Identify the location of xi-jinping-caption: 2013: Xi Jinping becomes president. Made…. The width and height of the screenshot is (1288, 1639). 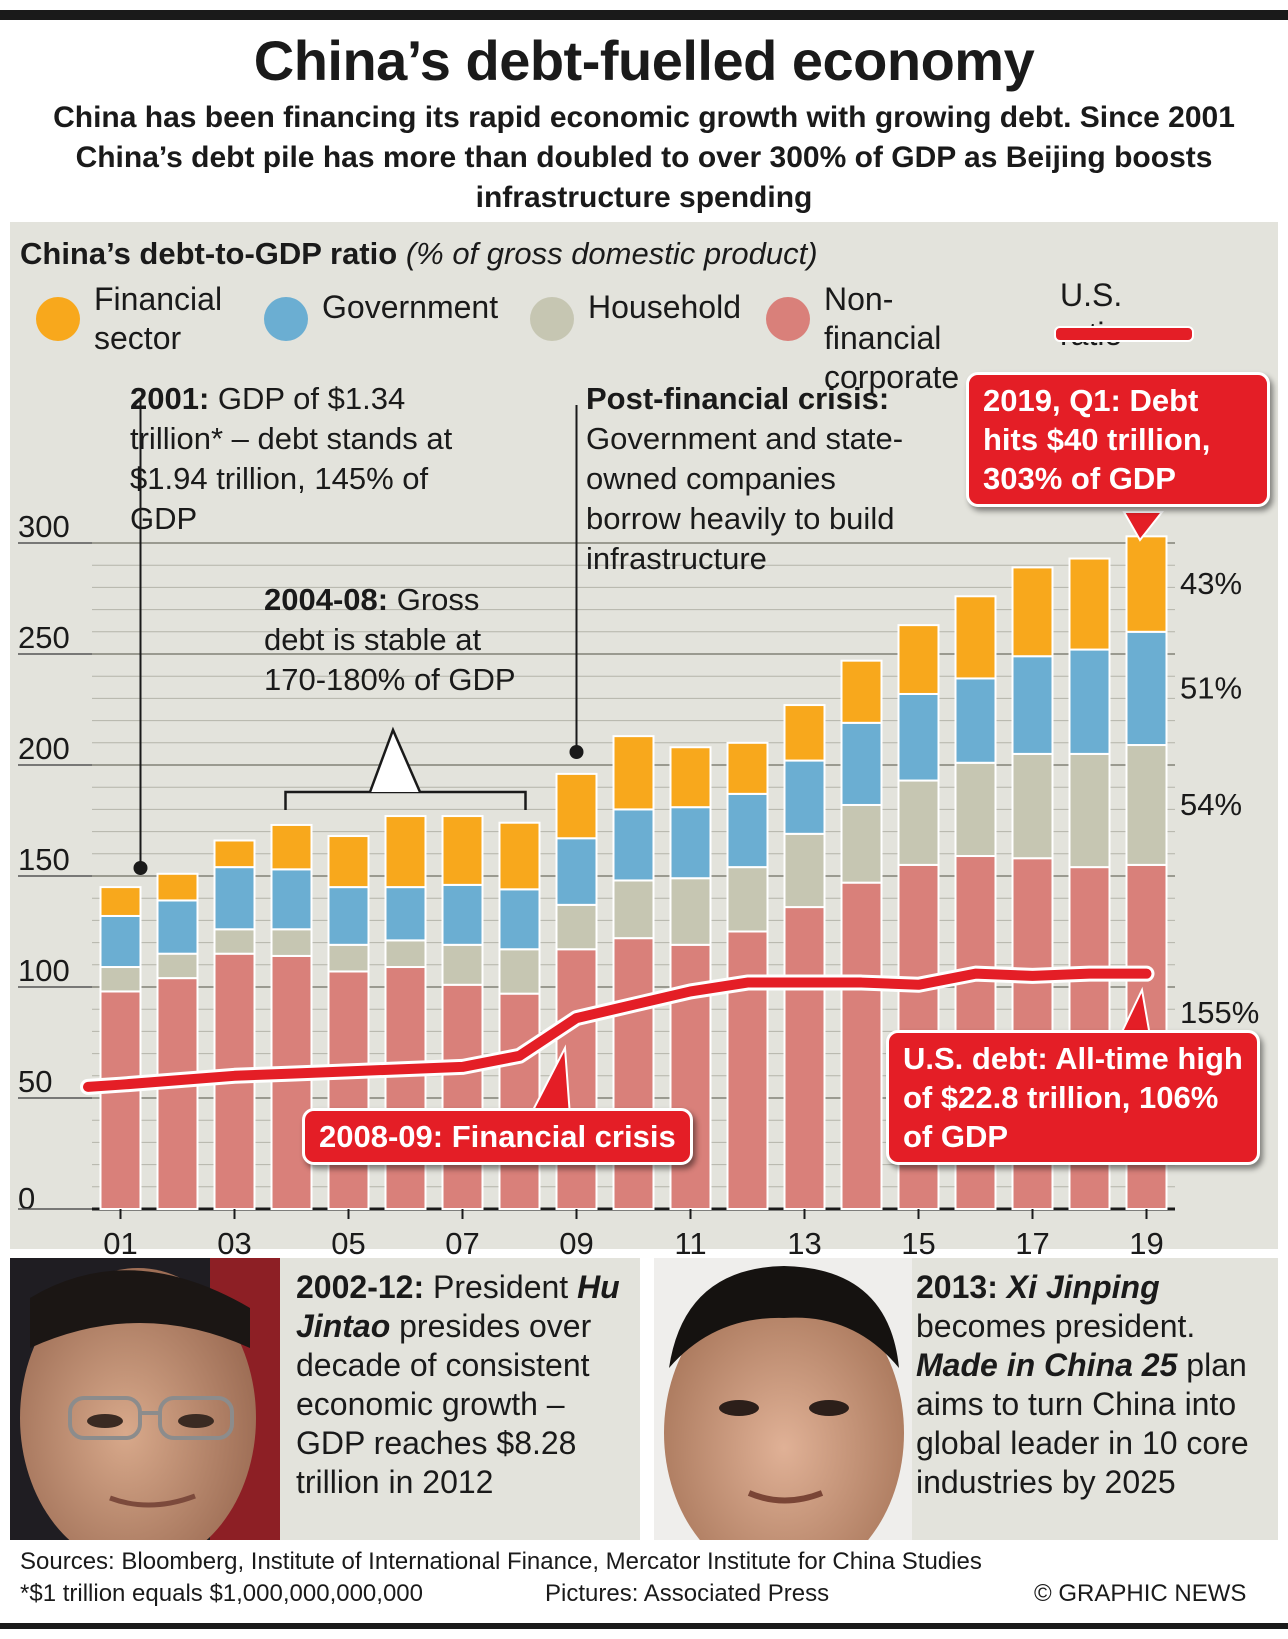
(1091, 1385).